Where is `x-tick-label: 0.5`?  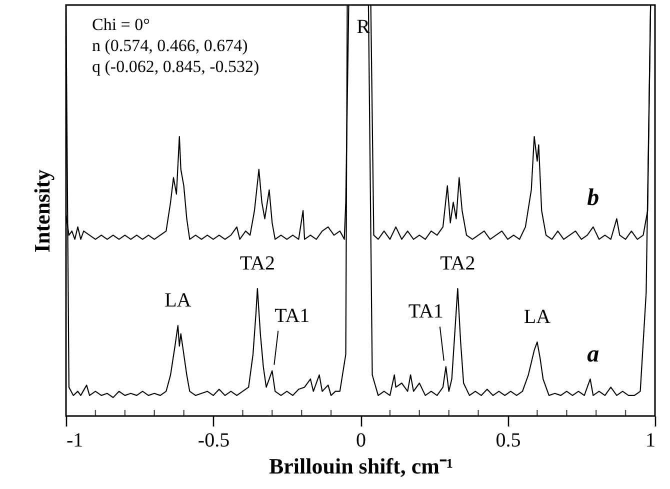
x-tick-label: 0.5 is located at coordinates (508, 441).